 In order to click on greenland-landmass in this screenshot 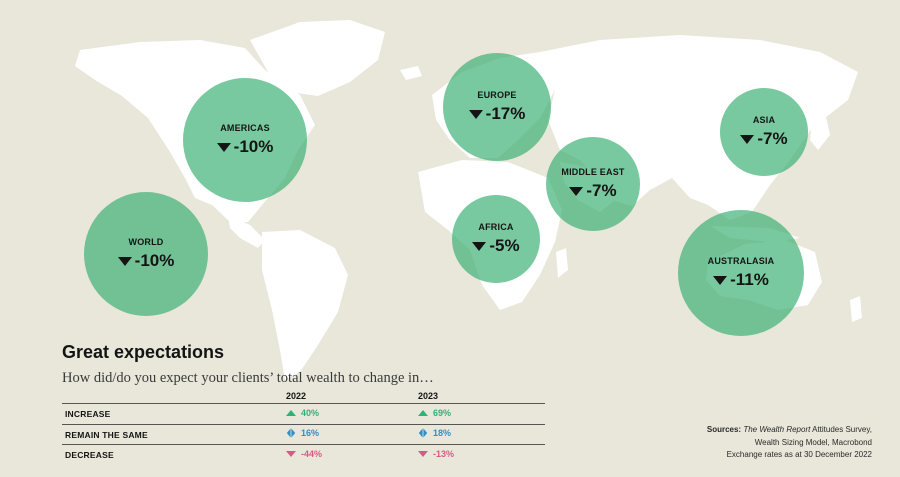, I will do `click(317, 58)`.